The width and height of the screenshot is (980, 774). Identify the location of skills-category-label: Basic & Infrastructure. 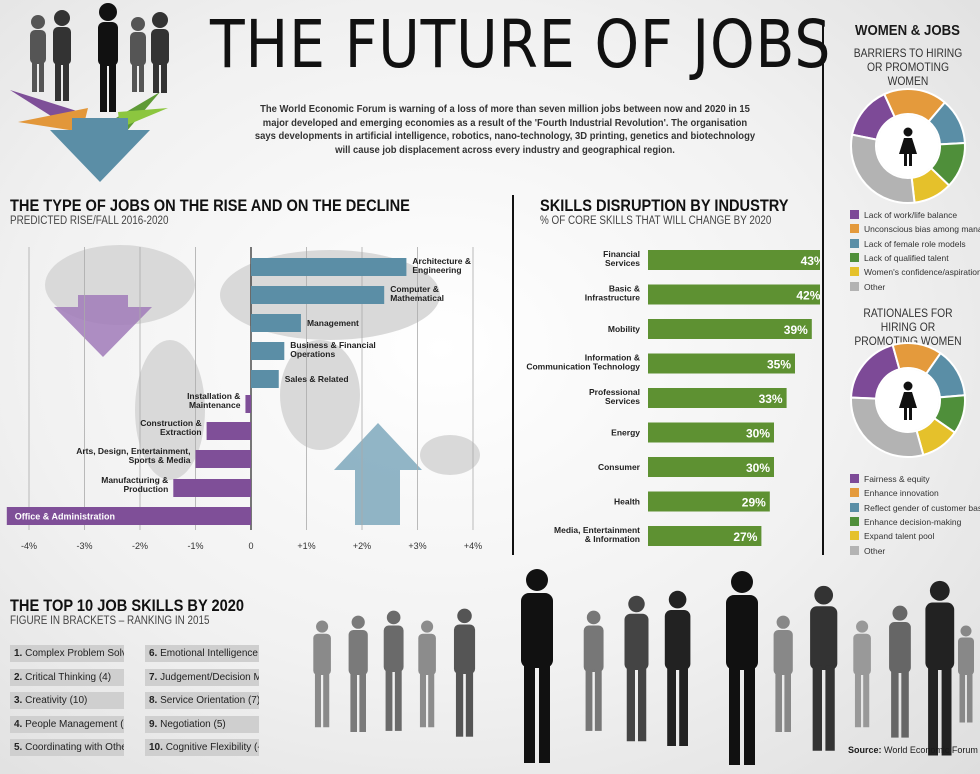
(613, 293).